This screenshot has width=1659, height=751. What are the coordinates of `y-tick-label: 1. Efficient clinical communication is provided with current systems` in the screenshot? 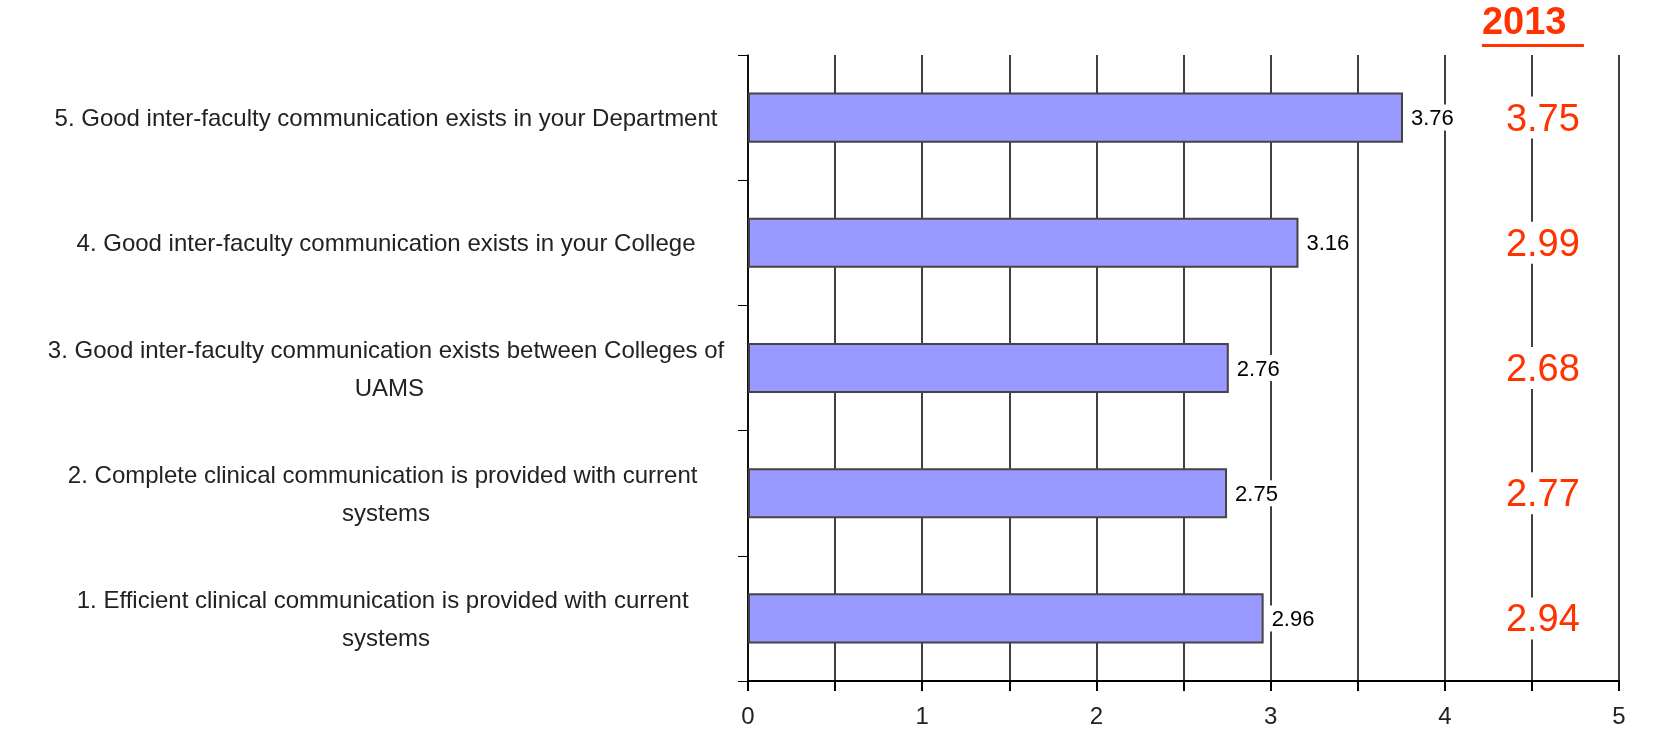 It's located at (386, 618).